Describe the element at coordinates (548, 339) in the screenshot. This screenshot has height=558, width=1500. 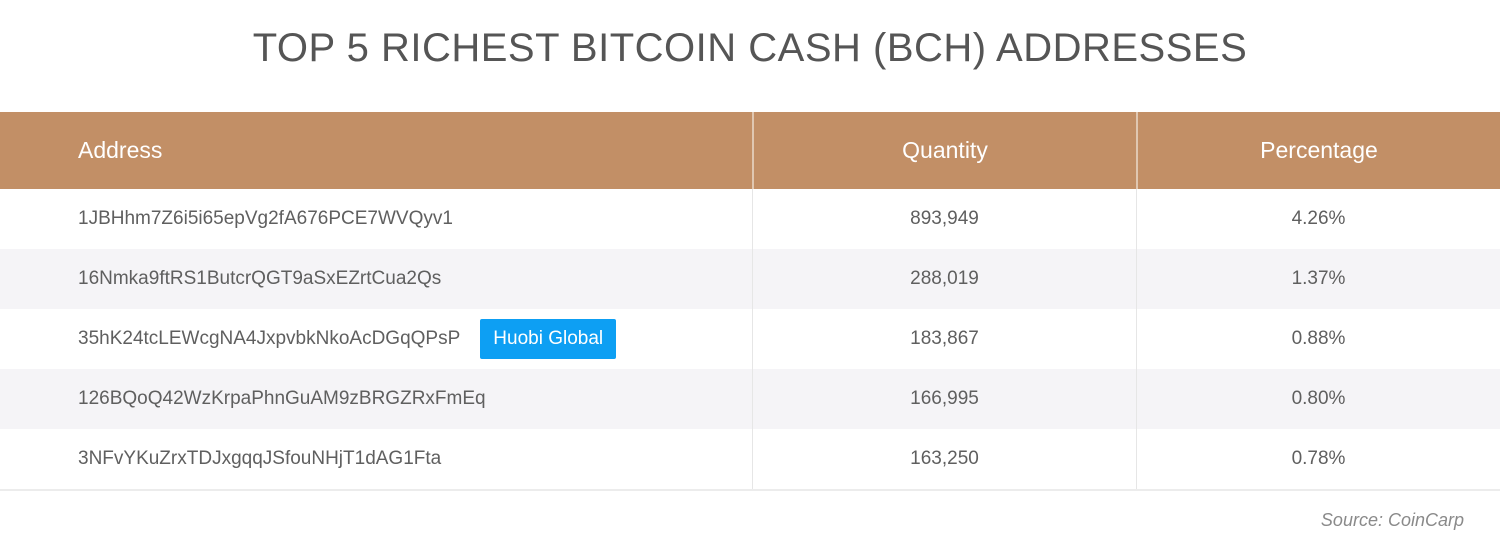
I see `exchange-label-badge: Huobi Global` at that location.